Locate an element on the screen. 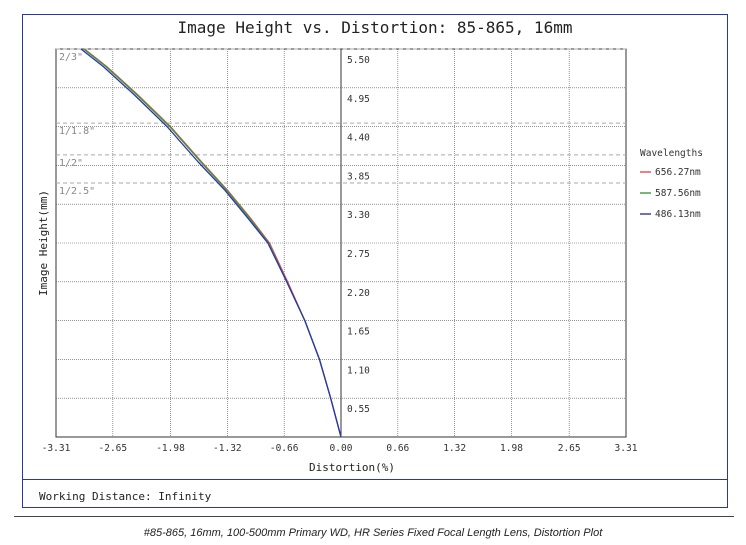 The height and width of the screenshot is (545, 746). y-tick-labels: 0.55 1.10 1.65 2.20 2.75 3.30 3.85 4.40 4.95 5.50 is located at coordinates (358, 235).